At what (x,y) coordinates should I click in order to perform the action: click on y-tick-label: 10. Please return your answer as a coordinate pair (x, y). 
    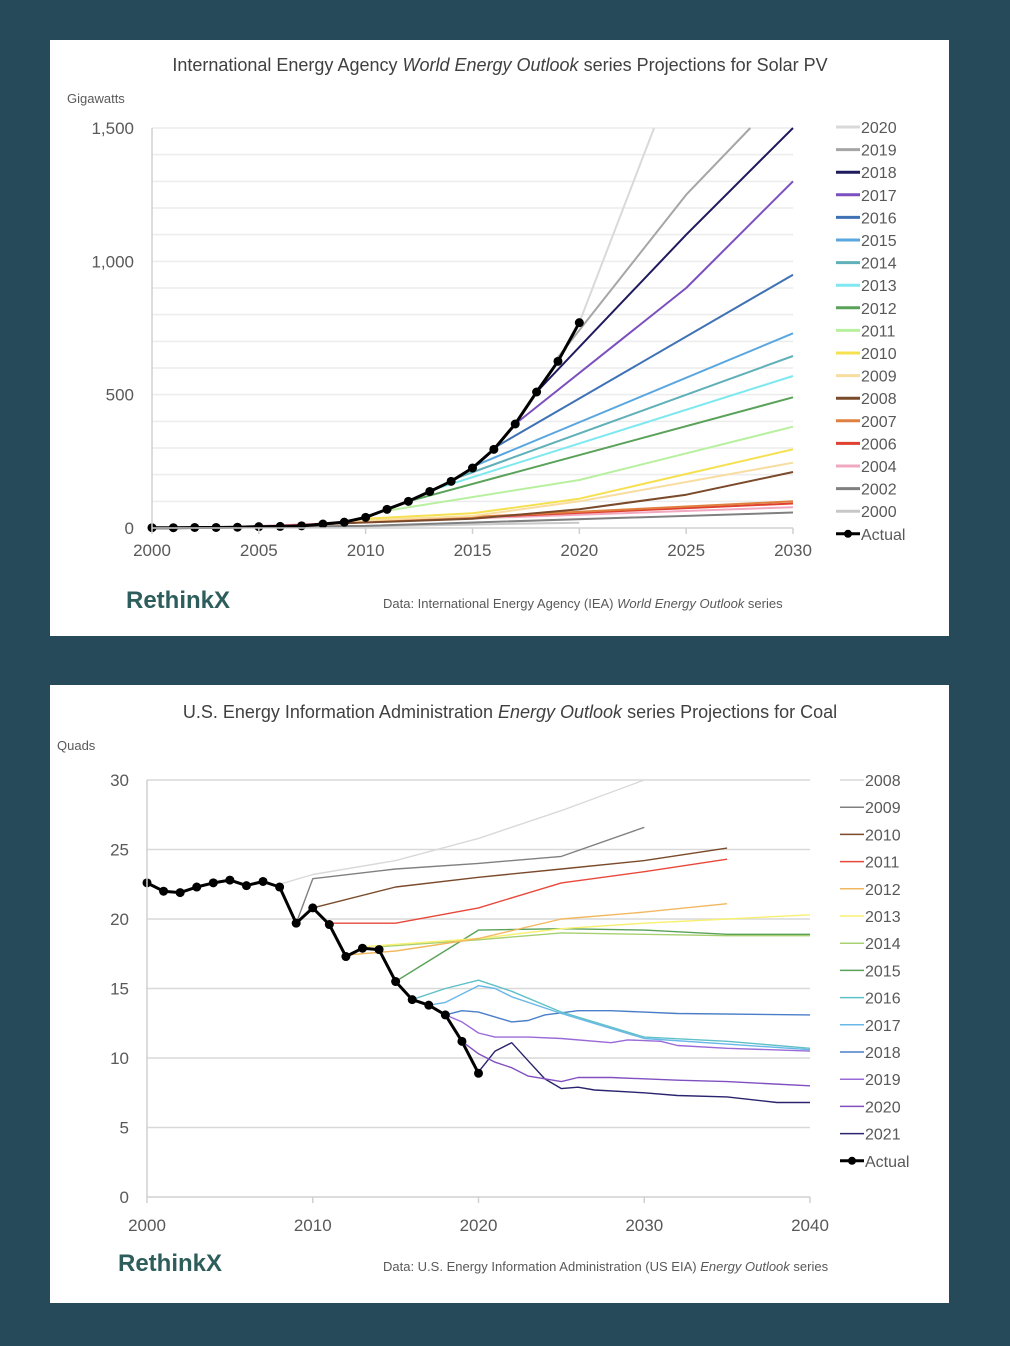
    Looking at the image, I should click on (119, 1058).